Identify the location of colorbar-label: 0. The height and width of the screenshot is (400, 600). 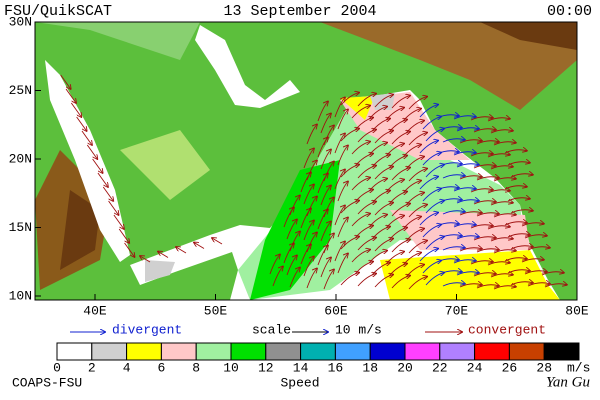
(57, 367).